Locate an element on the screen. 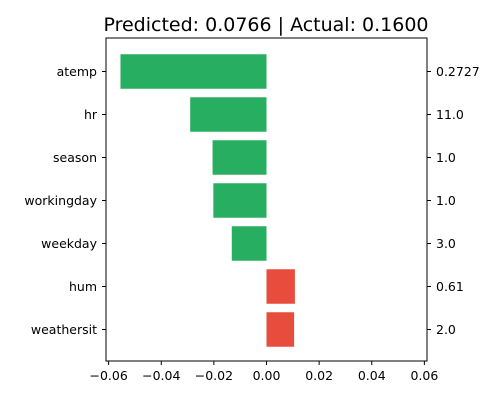 This screenshot has width=500, height=400. y-tick-label: weathersit is located at coordinates (64, 329).